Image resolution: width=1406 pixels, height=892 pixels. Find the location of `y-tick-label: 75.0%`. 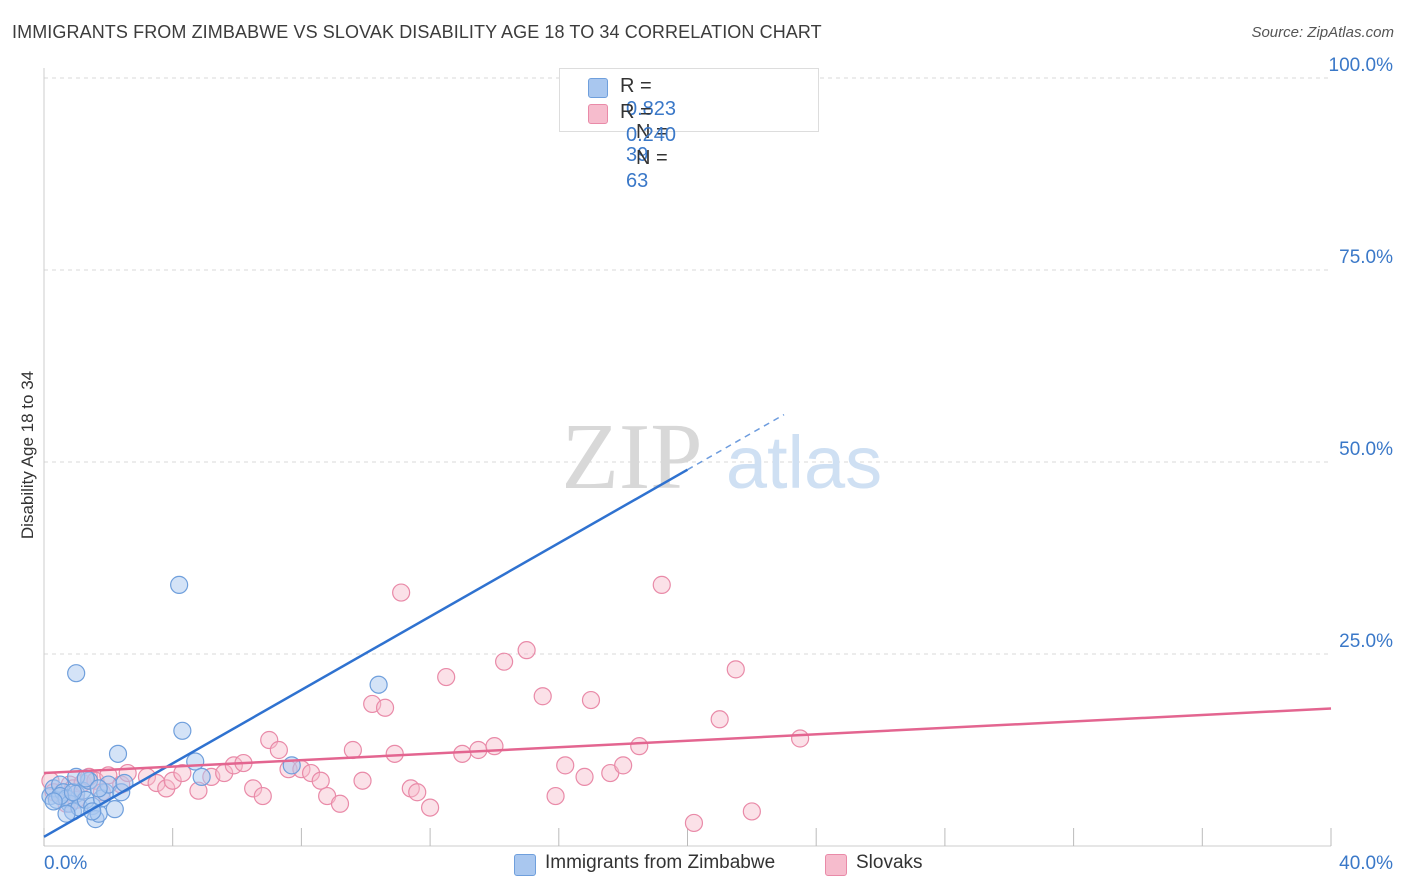

y-tick-label: 75.0% is located at coordinates (1366, 257).